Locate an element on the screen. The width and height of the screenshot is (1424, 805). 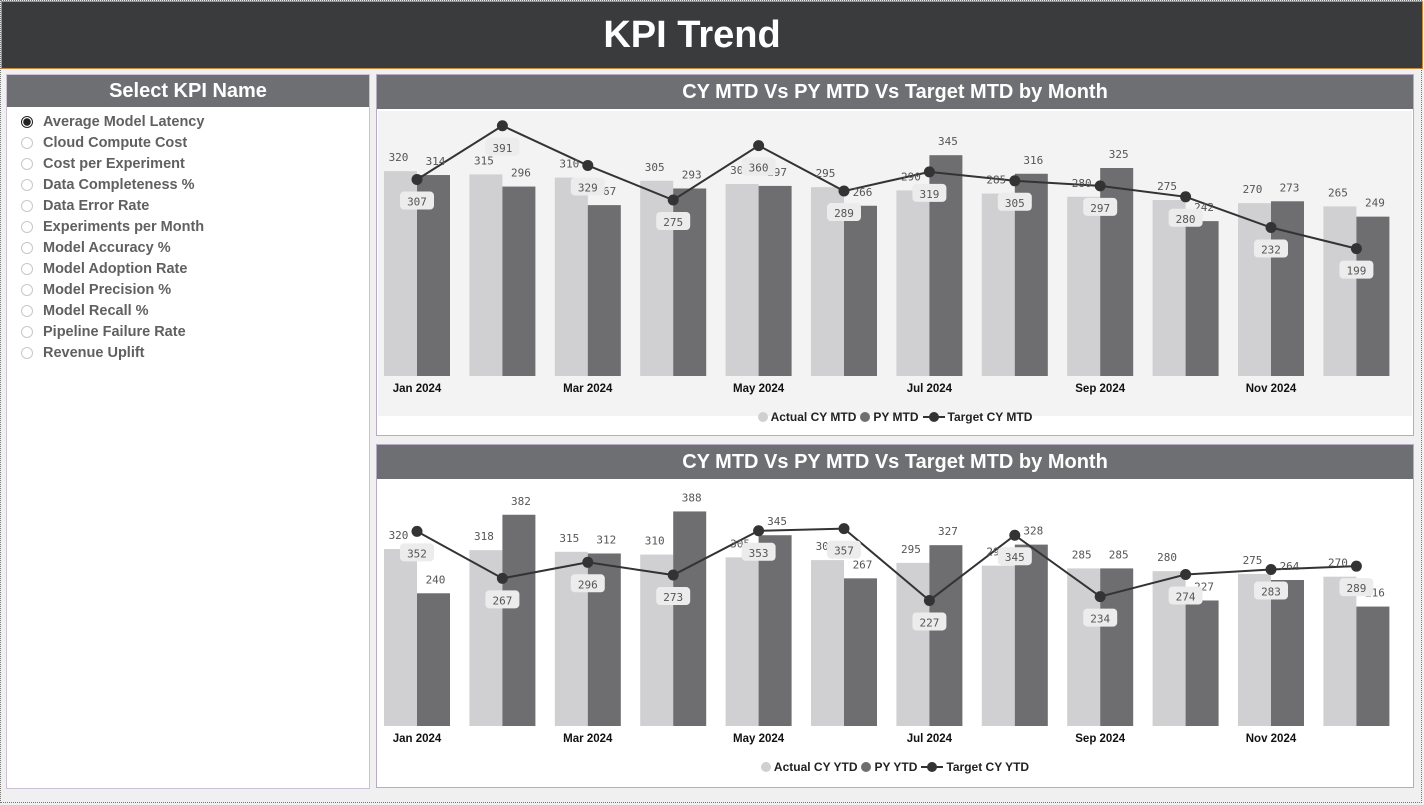
slicer-item: Experiments per Month is located at coordinates (195, 226).